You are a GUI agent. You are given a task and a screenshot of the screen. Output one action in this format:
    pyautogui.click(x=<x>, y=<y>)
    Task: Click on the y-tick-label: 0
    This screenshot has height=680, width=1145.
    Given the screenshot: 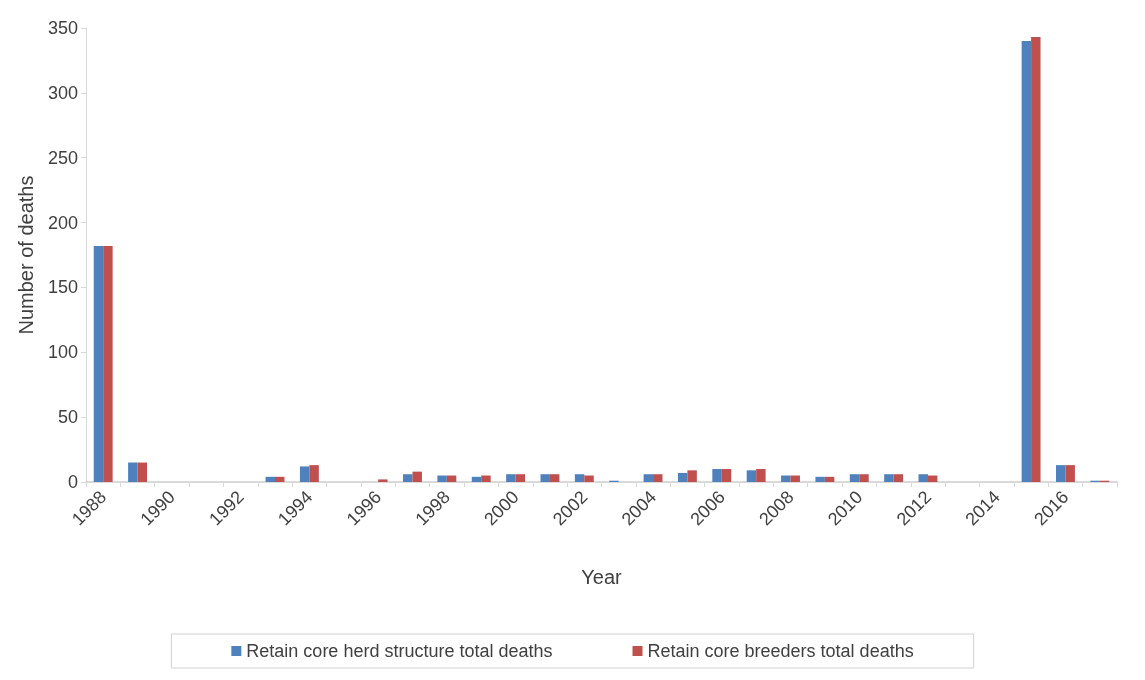 What is the action you would take?
    pyautogui.click(x=72, y=482)
    